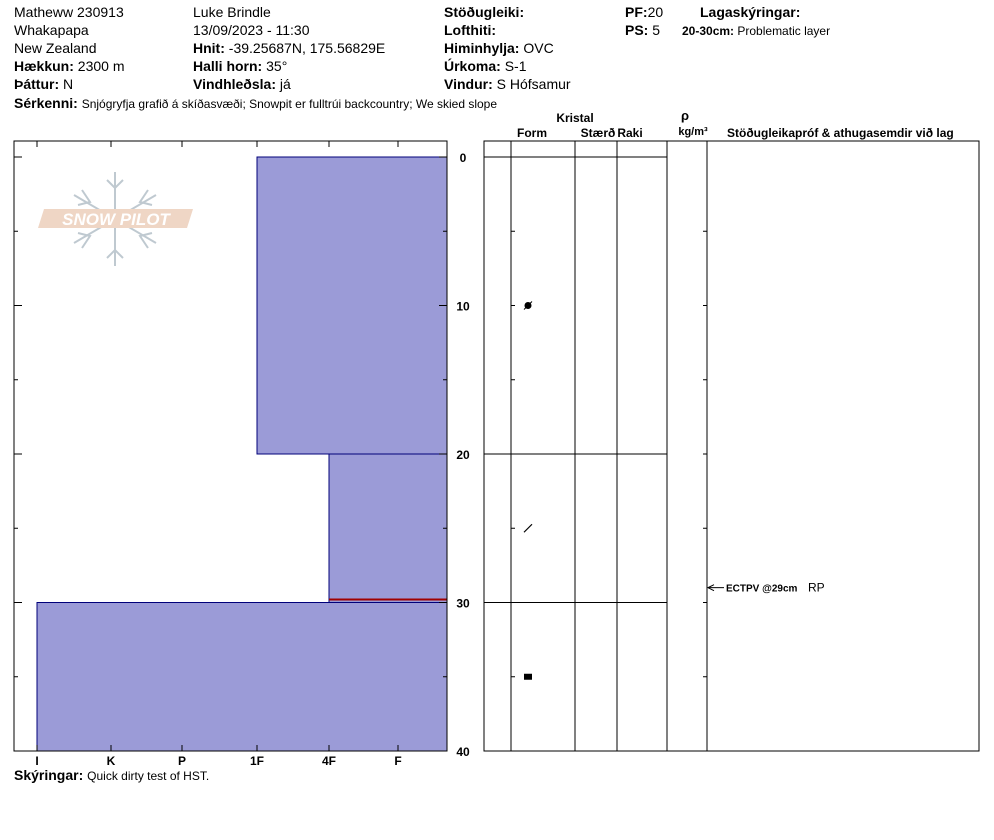  Describe the element at coordinates (656, 30) in the screenshot. I see `ps-value: 5` at that location.